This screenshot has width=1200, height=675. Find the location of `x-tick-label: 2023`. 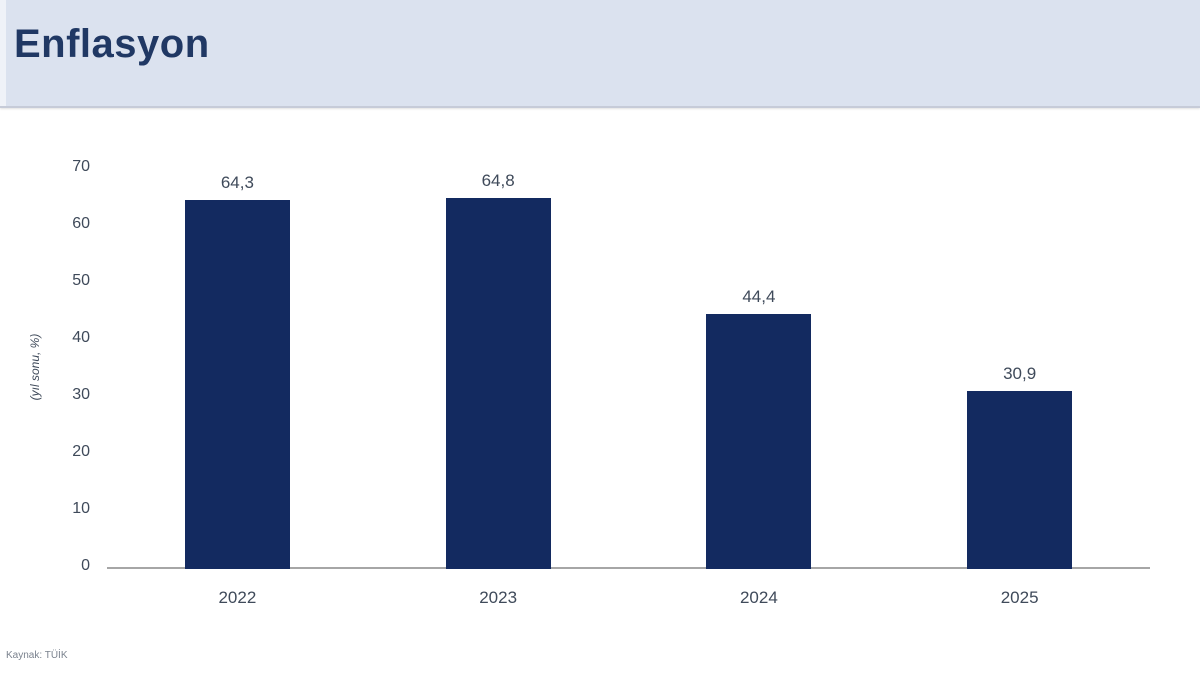

x-tick-label: 2023 is located at coordinates (498, 597).